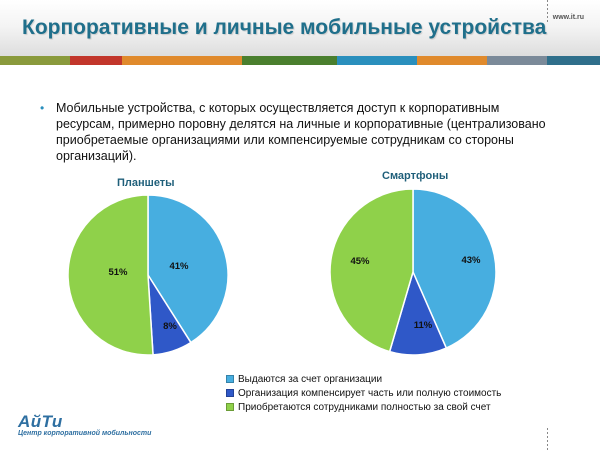 The image size is (600, 450). I want to click on legend-item-org: Выдаются за счет организации, so click(363, 379).